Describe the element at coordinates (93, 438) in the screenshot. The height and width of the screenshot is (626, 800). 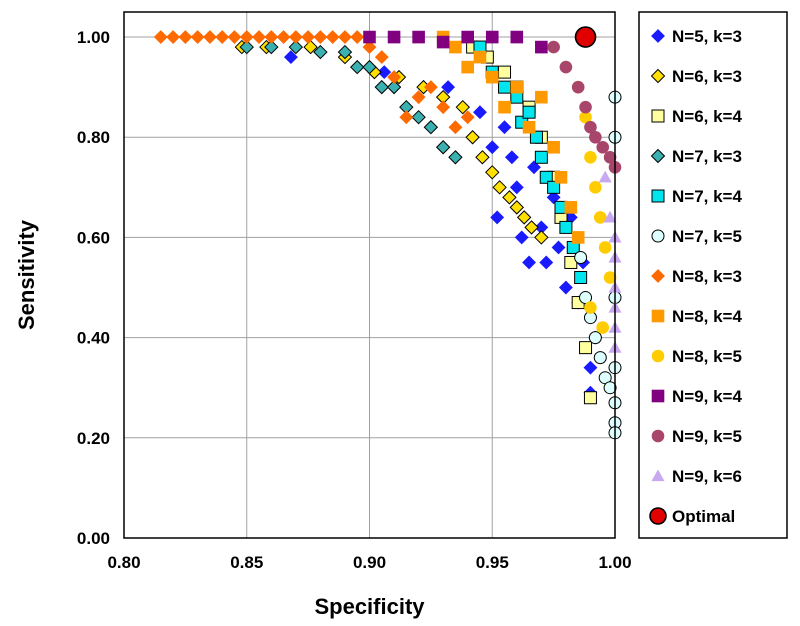
I see `y-tick-label: 0.20` at that location.